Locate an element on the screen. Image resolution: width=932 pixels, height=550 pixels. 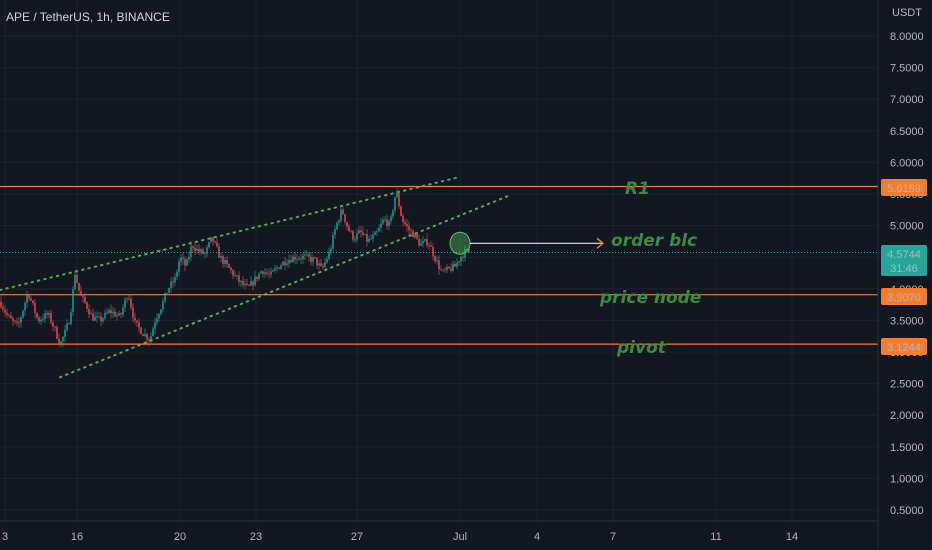
price-tick-label: 5.0000 is located at coordinates (907, 227).